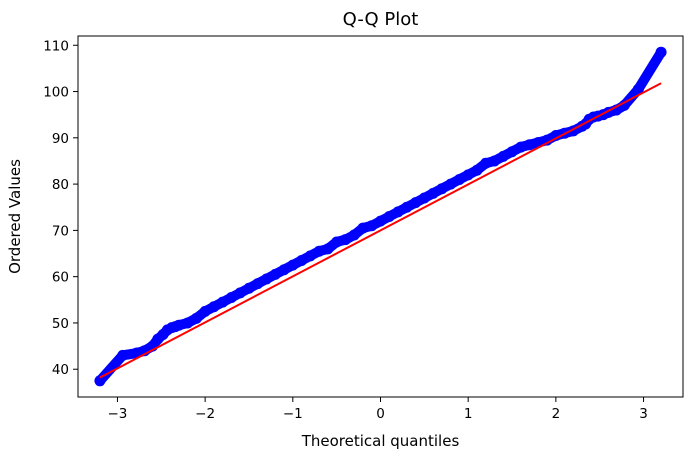  Describe the element at coordinates (60, 185) in the screenshot. I see `y-tick-label: 80` at that location.